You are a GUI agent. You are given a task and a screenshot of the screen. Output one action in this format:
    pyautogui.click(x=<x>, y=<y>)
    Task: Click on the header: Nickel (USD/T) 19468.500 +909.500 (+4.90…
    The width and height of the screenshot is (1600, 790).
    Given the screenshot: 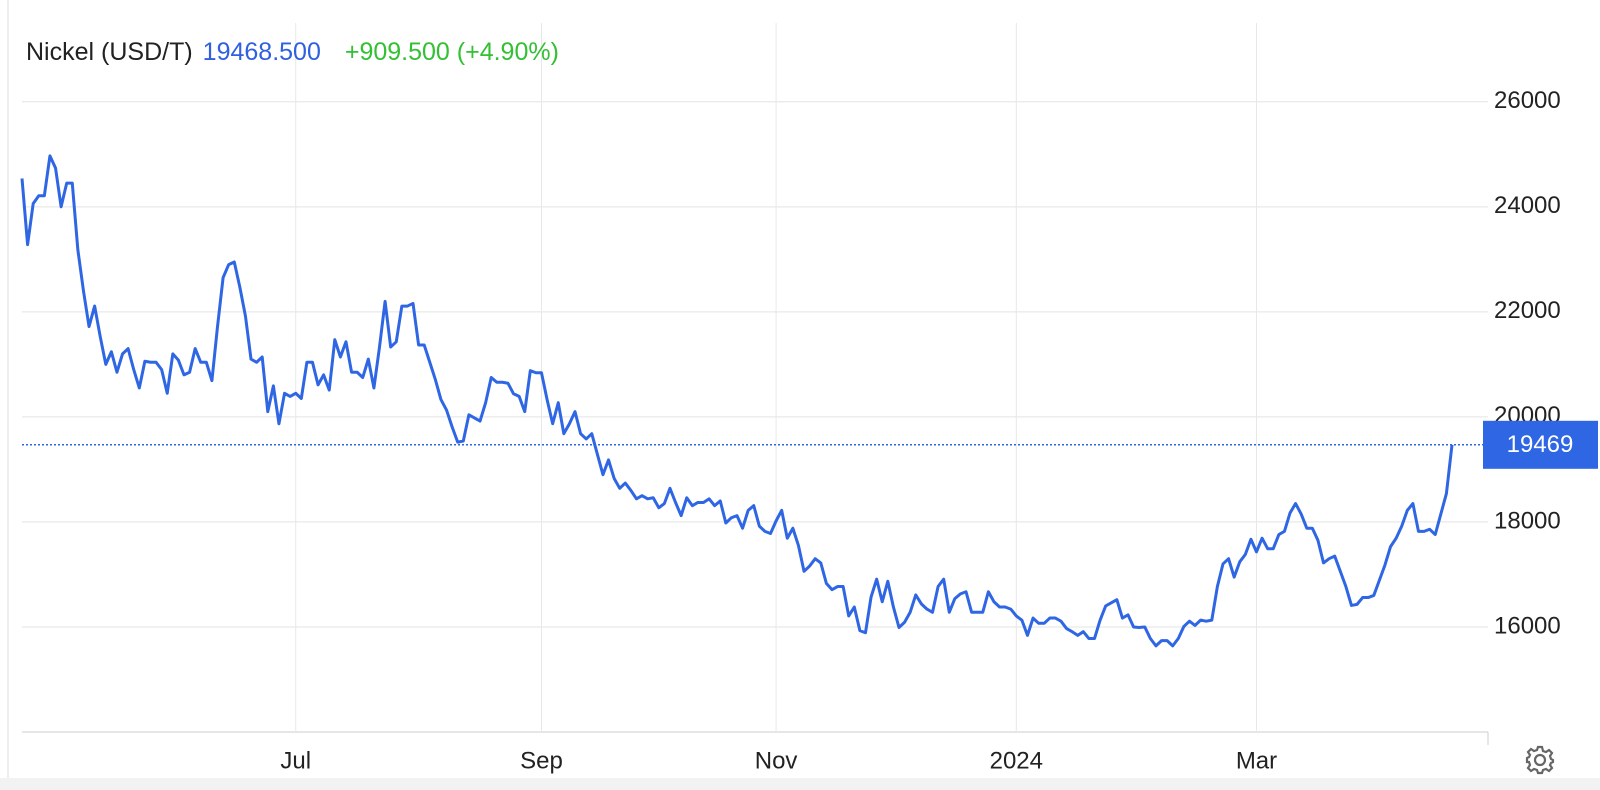 What is the action you would take?
    pyautogui.click(x=292, y=52)
    